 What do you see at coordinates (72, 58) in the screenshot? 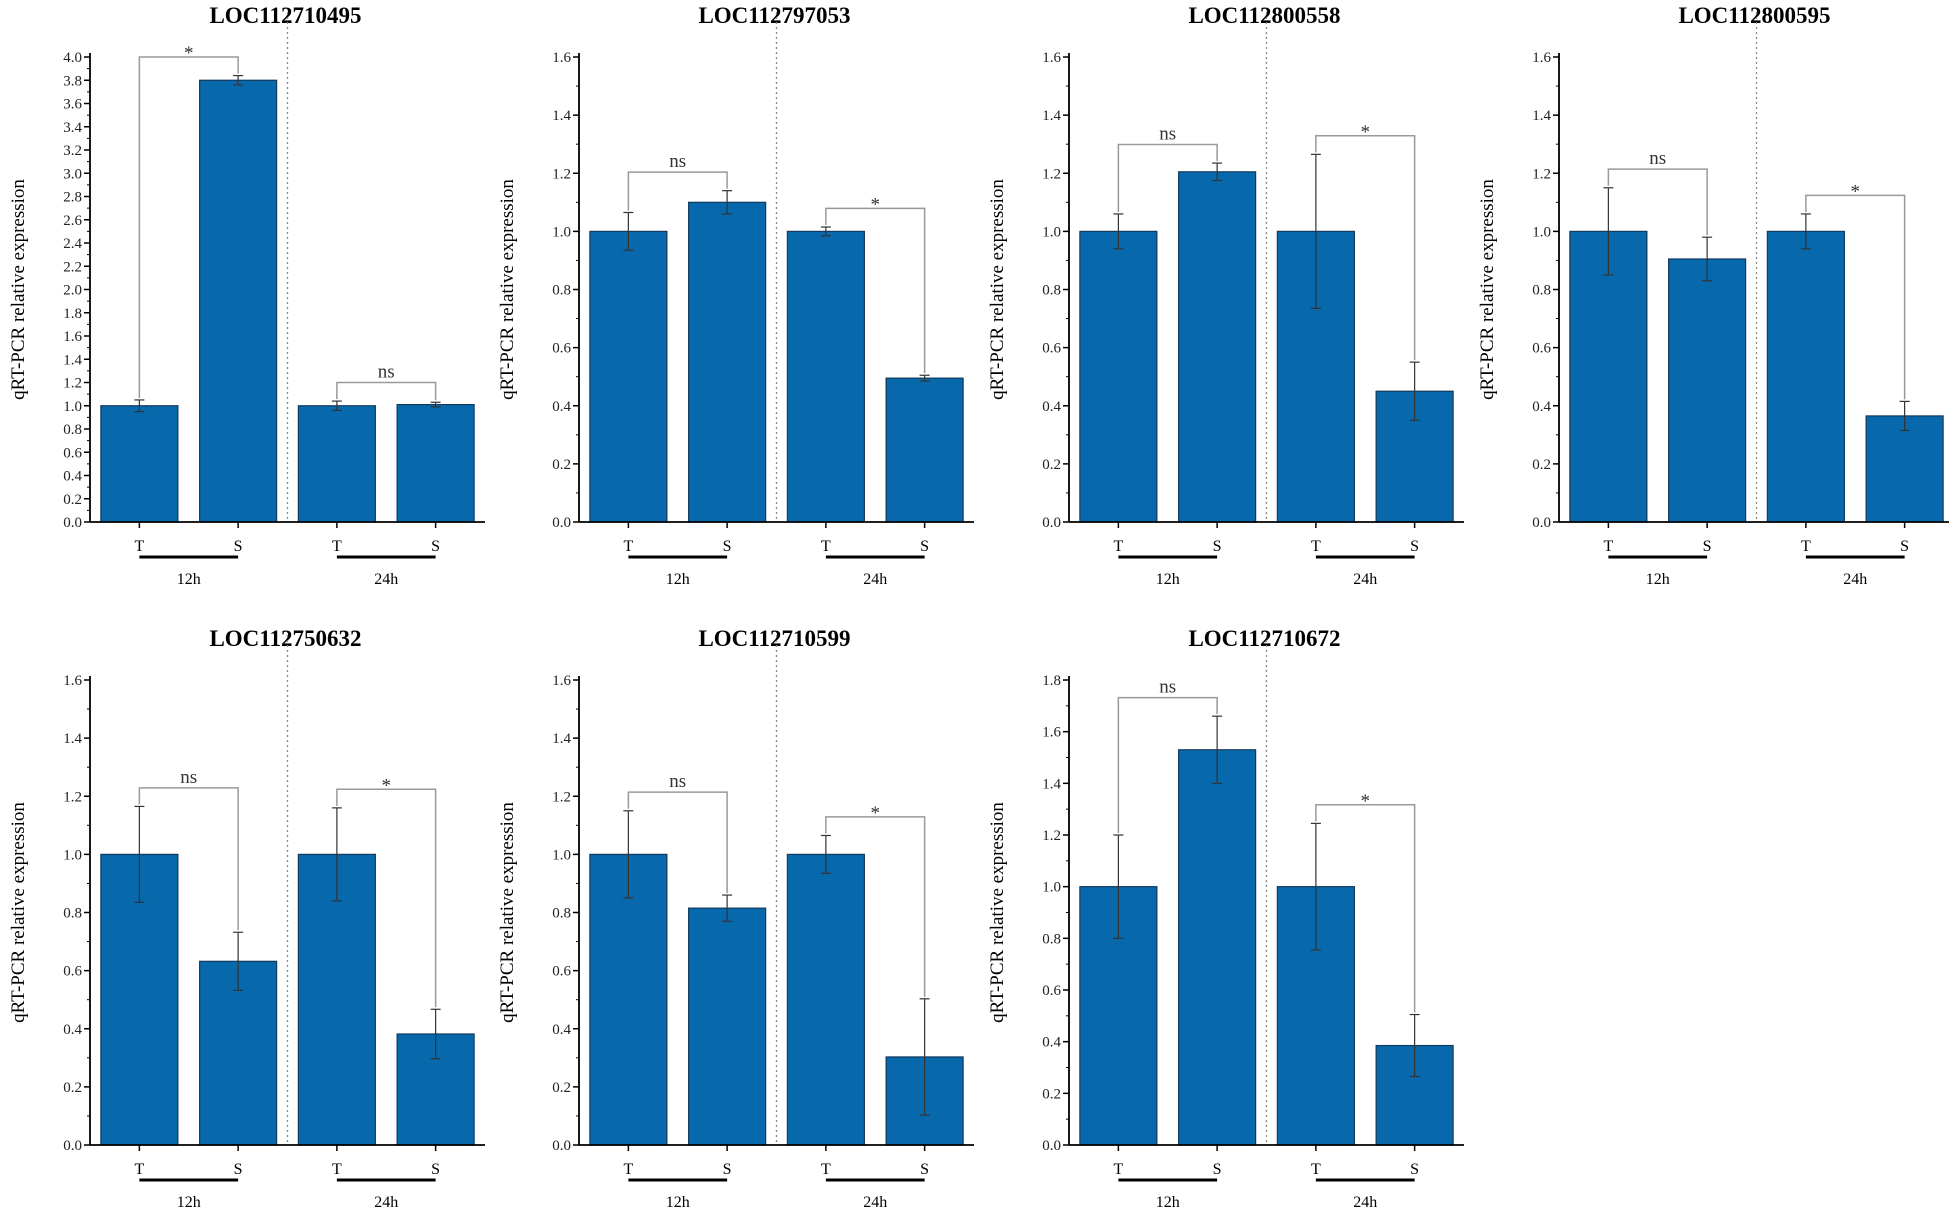
I see `y-tick-label: 4.0` at bounding box center [72, 58].